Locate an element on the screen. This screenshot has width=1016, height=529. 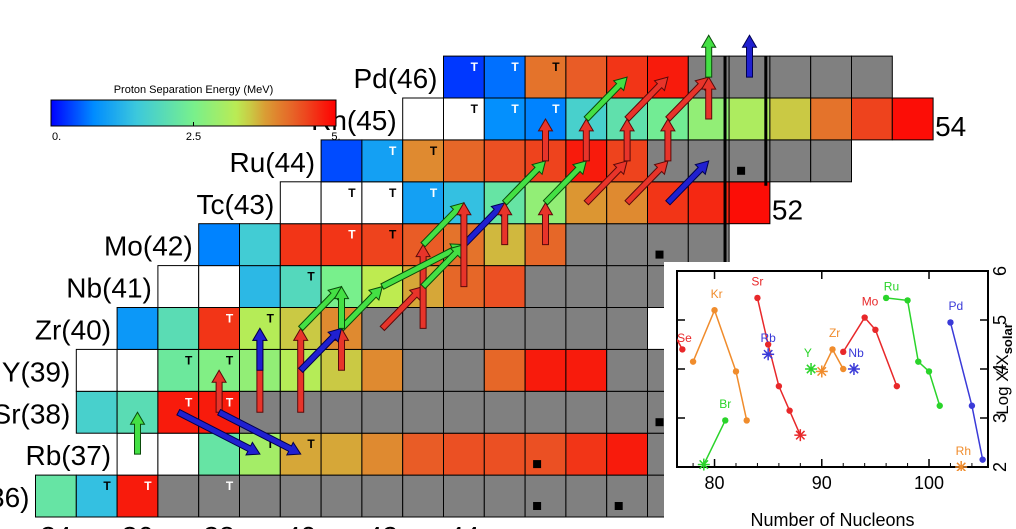
edge-label-52: 52 is located at coordinates (787, 210).